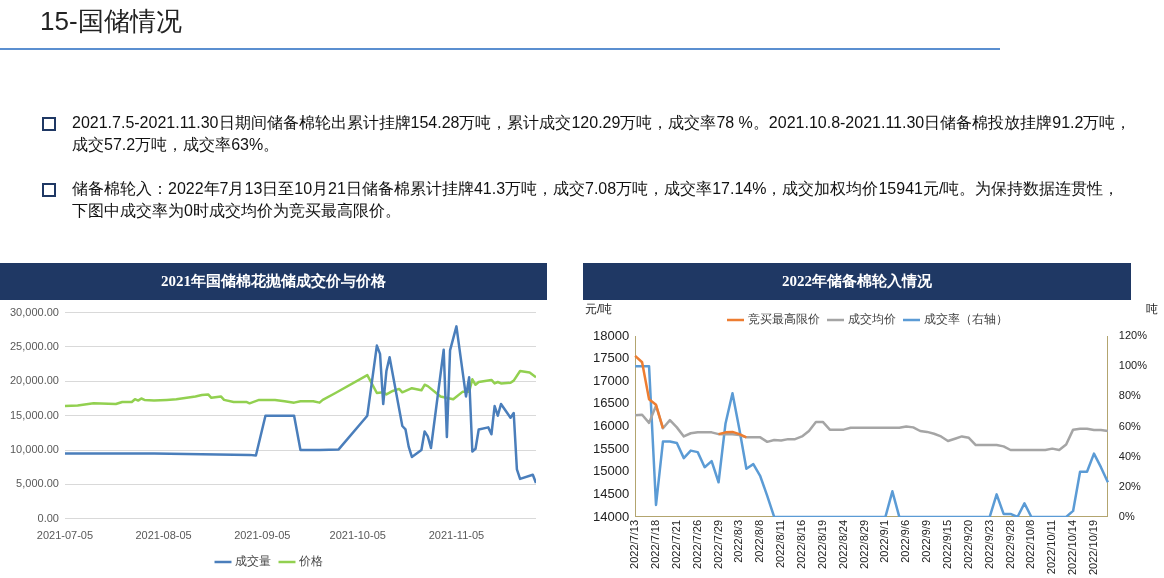  Describe the element at coordinates (717, 544) in the screenshot. I see `x-tick-label: 2022/7/29` at that location.